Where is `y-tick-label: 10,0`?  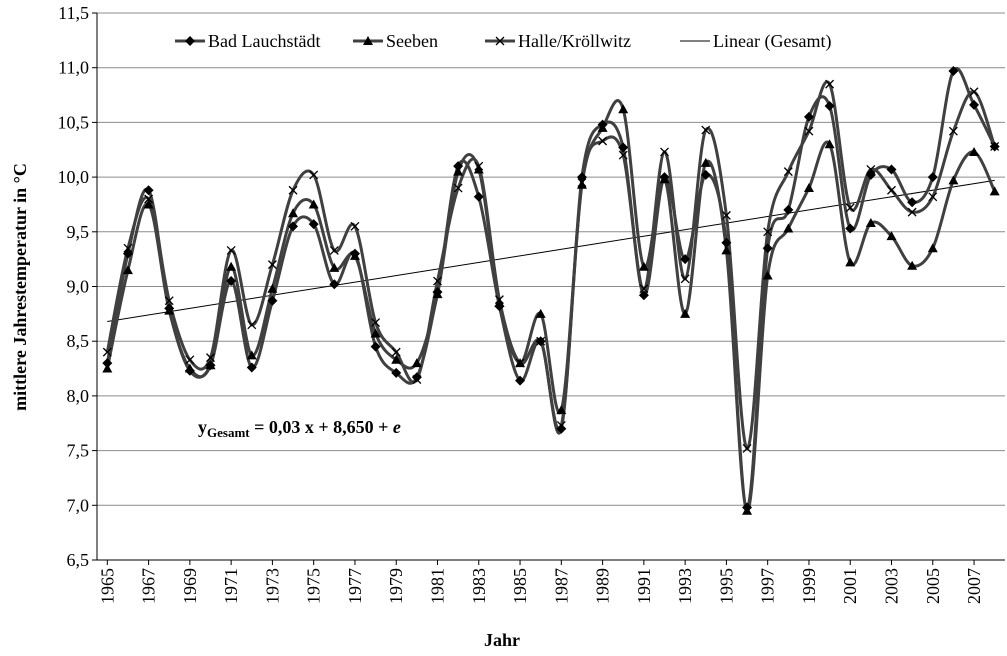
y-tick-label: 10,0 is located at coordinates (74, 177).